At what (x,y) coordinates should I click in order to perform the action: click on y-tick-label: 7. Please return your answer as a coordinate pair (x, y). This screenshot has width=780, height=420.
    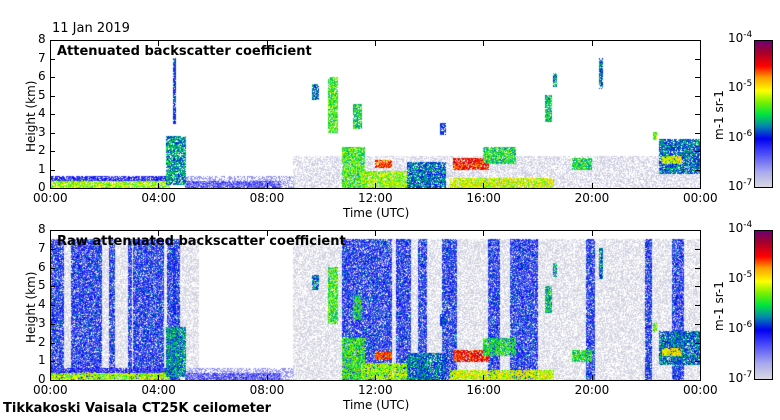
    Looking at the image, I should click on (42, 57).